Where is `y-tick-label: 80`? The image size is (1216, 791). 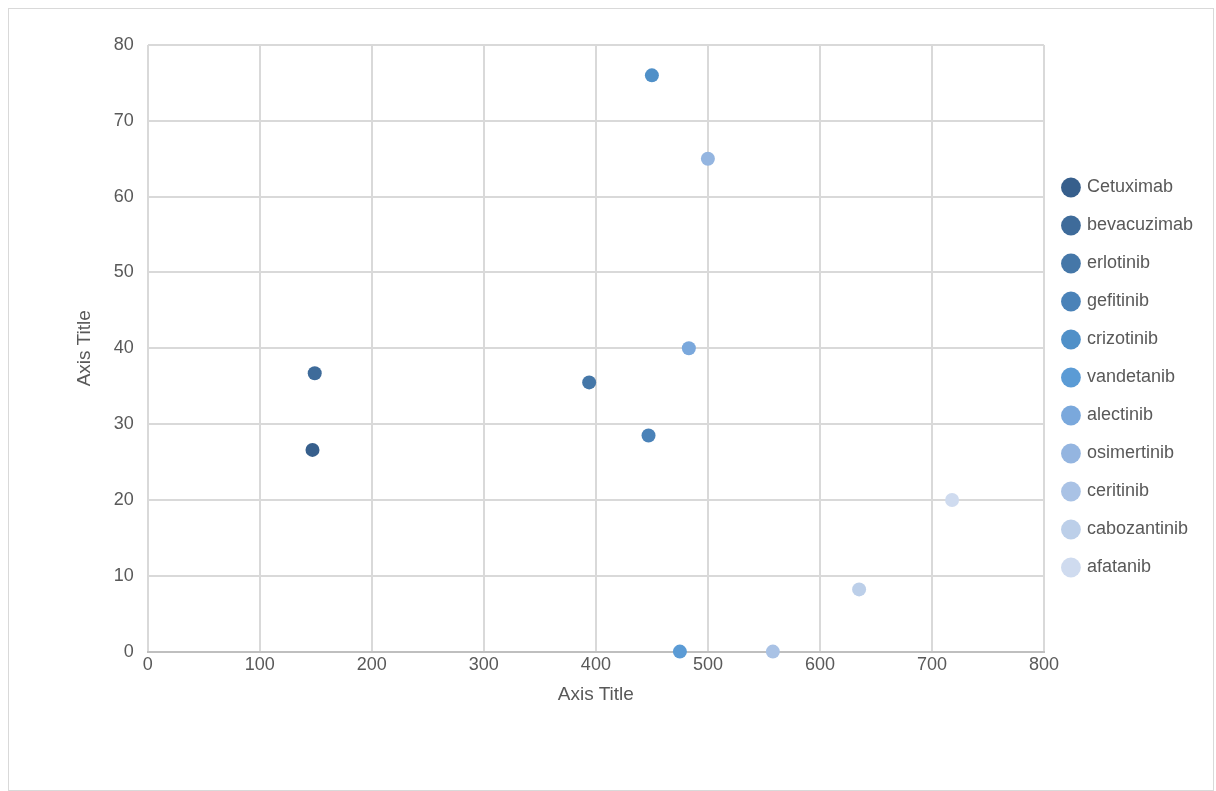
y-tick-label: 80 is located at coordinates (123, 43).